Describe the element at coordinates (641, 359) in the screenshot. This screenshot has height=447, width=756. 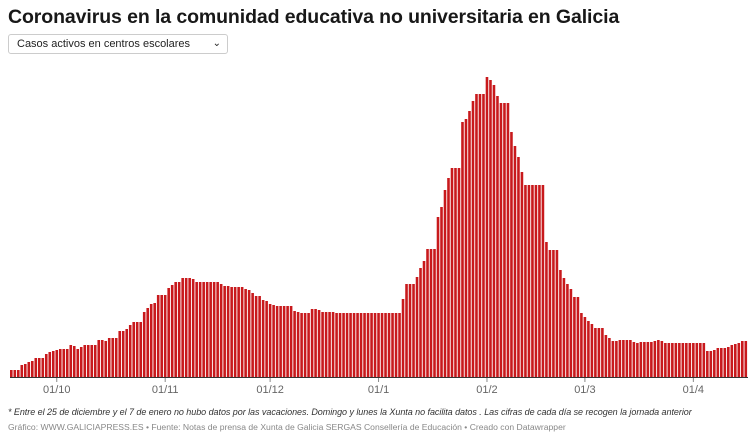
I see `bar-17/3` at that location.